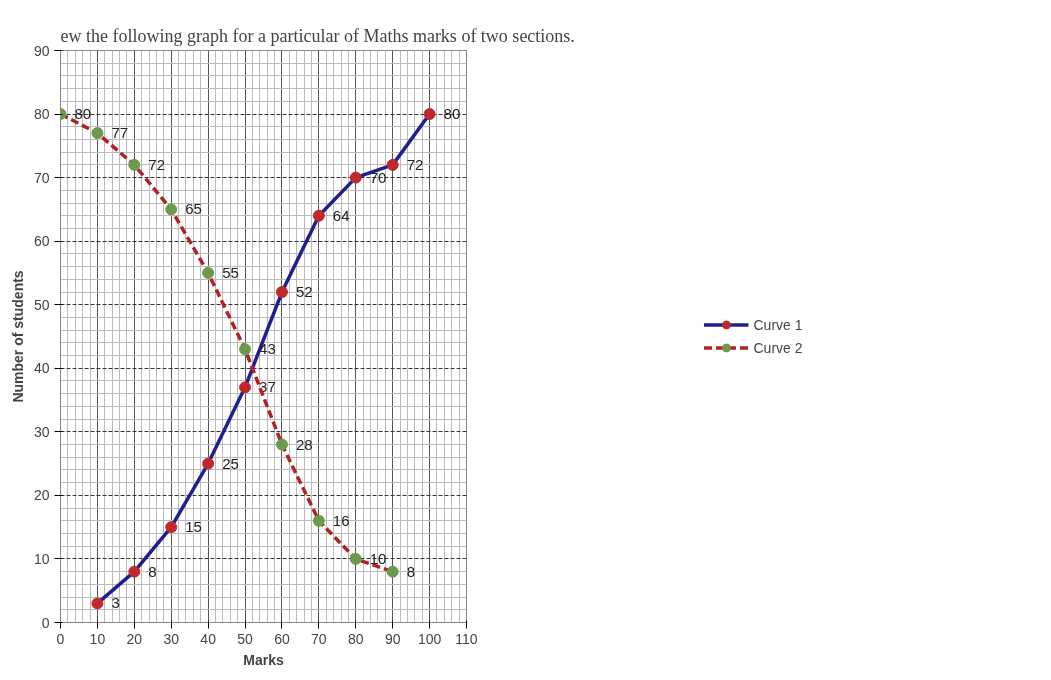 Image resolution: width=1051 pixels, height=680 pixels. What do you see at coordinates (134, 638) in the screenshot?
I see `x-tick-label: 20` at bounding box center [134, 638].